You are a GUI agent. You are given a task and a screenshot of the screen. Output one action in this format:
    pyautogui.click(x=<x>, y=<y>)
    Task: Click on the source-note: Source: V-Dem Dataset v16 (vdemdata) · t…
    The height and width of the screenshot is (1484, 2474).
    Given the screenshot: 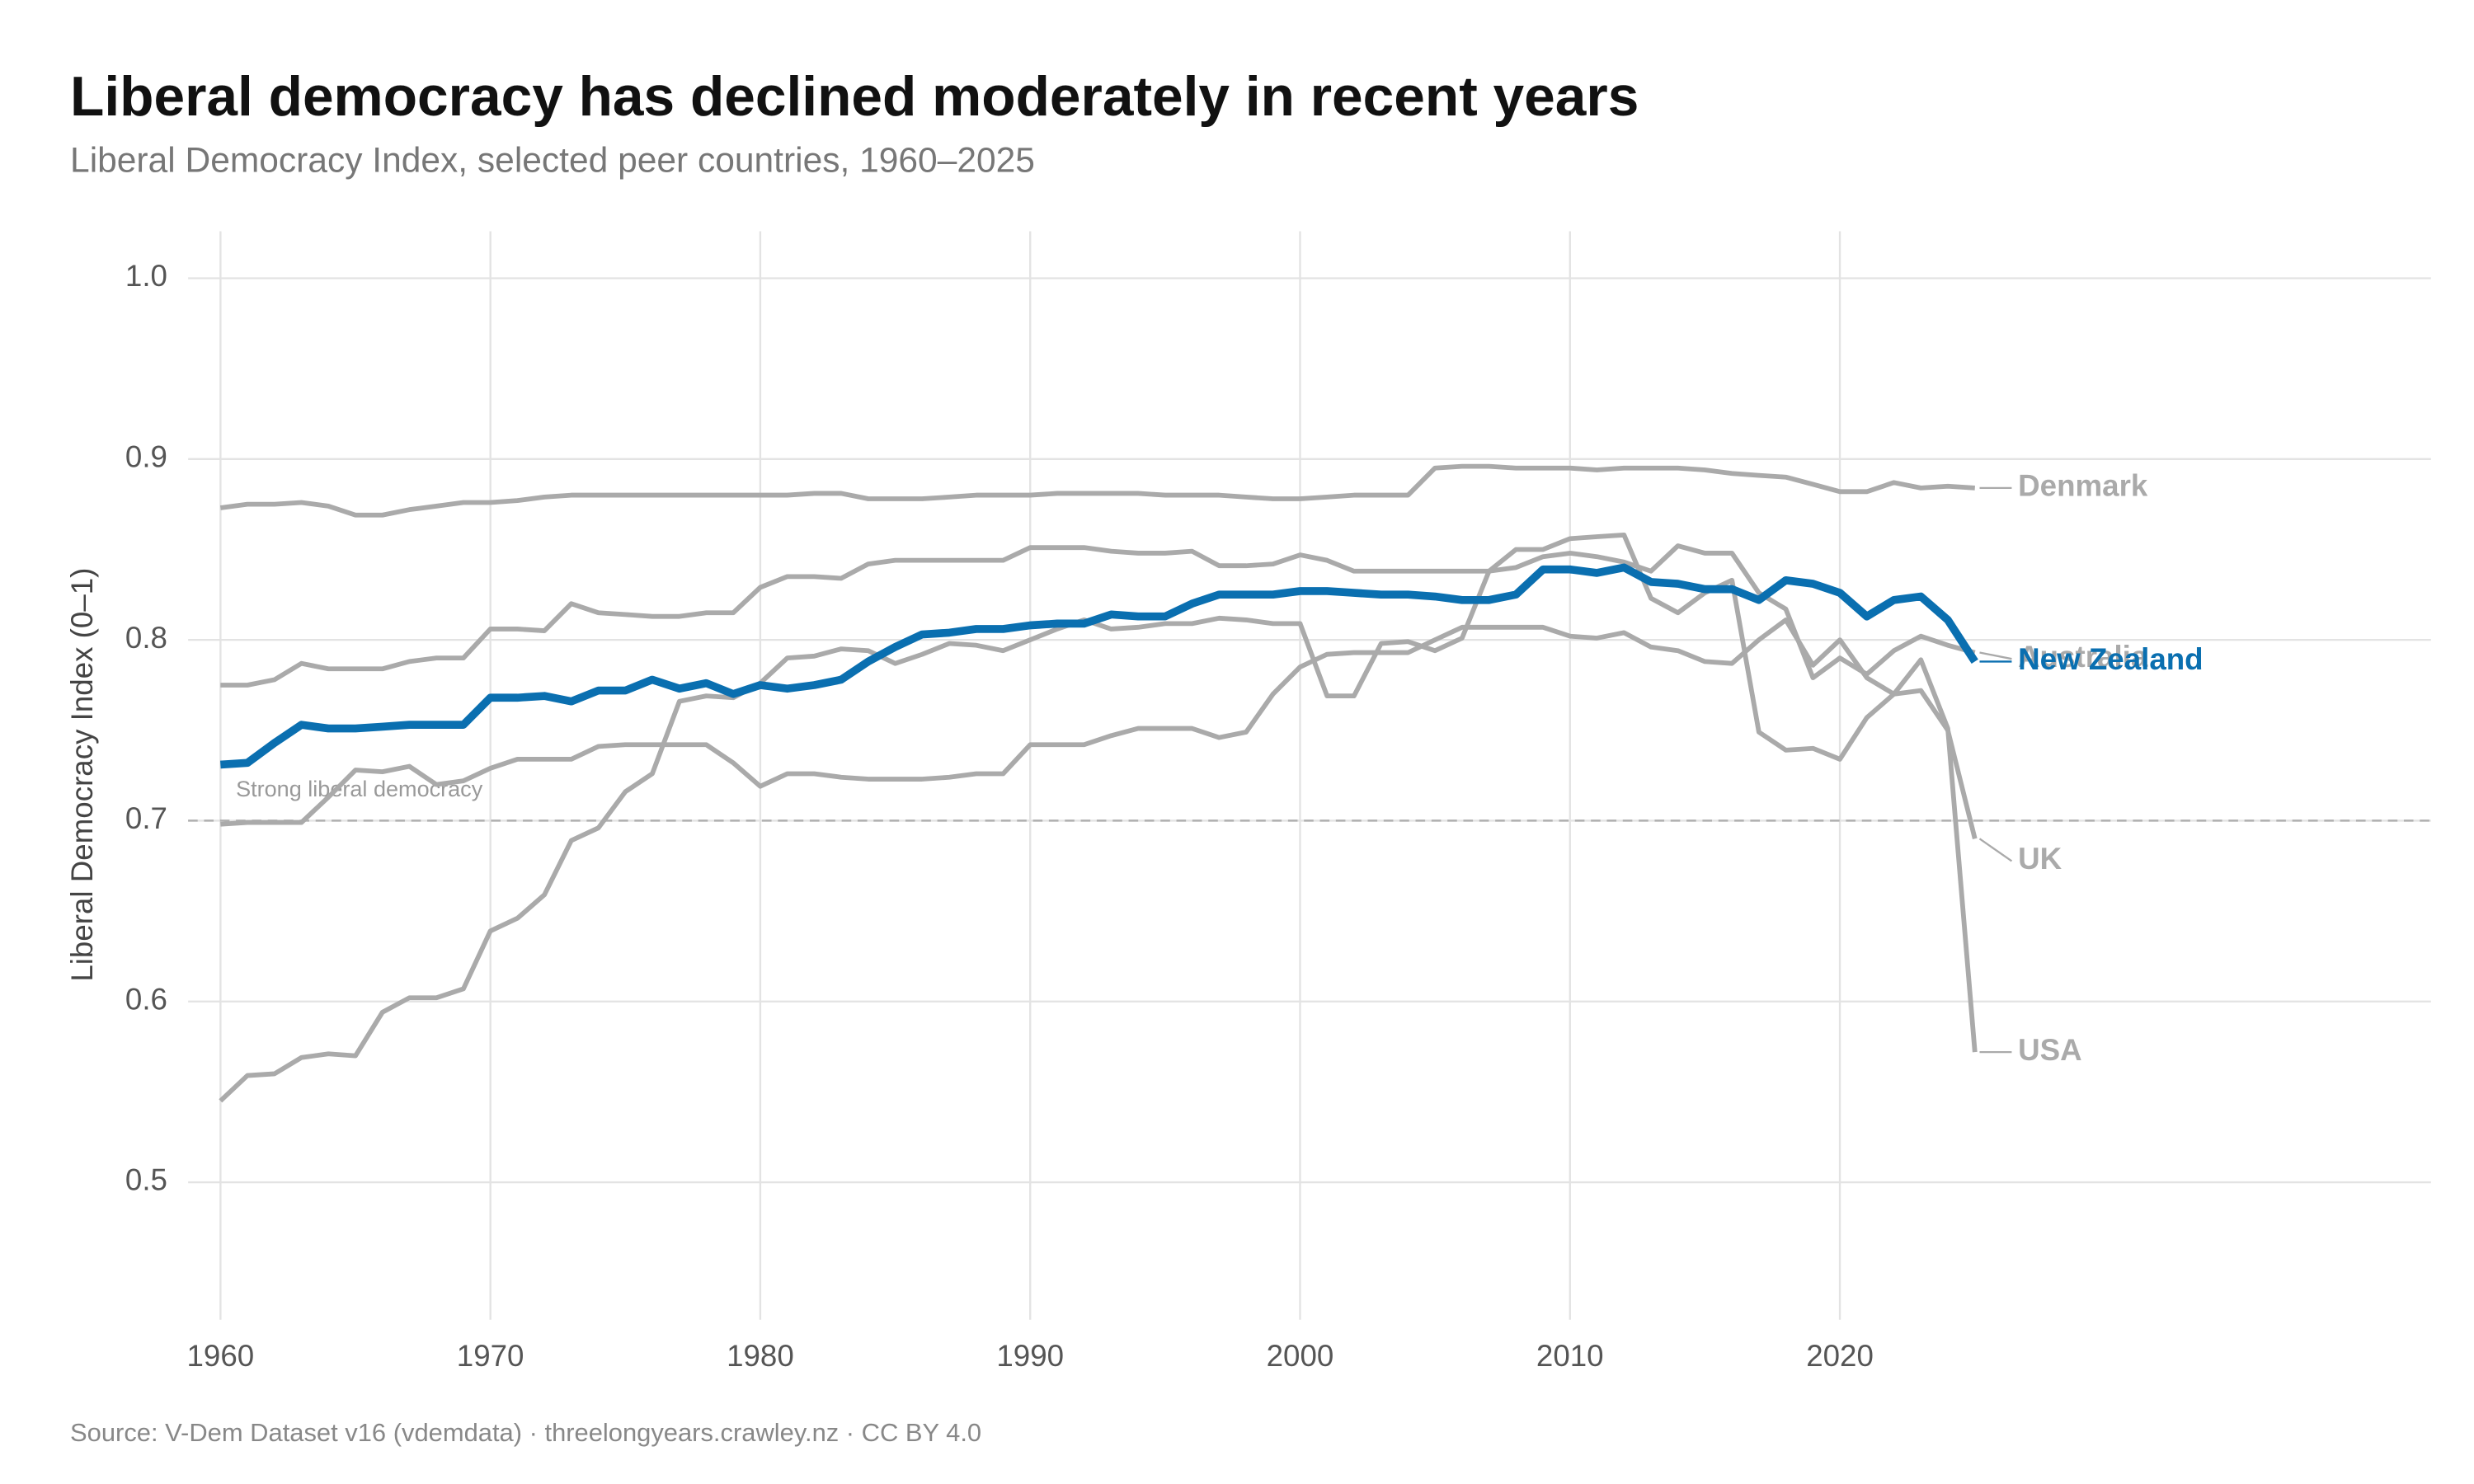 What is the action you would take?
    pyautogui.click(x=525, y=1432)
    